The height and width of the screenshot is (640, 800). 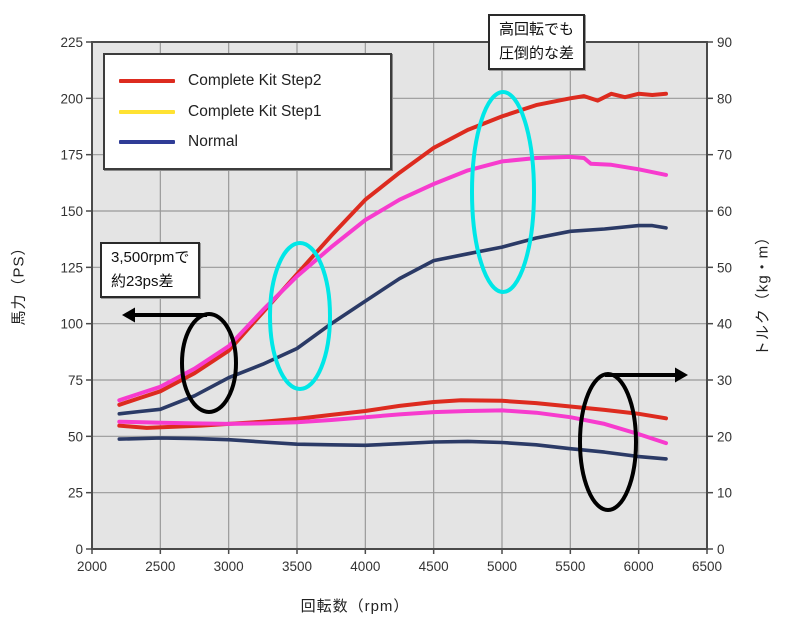 I want to click on right-axis-tick-label: 90, so click(x=724, y=42).